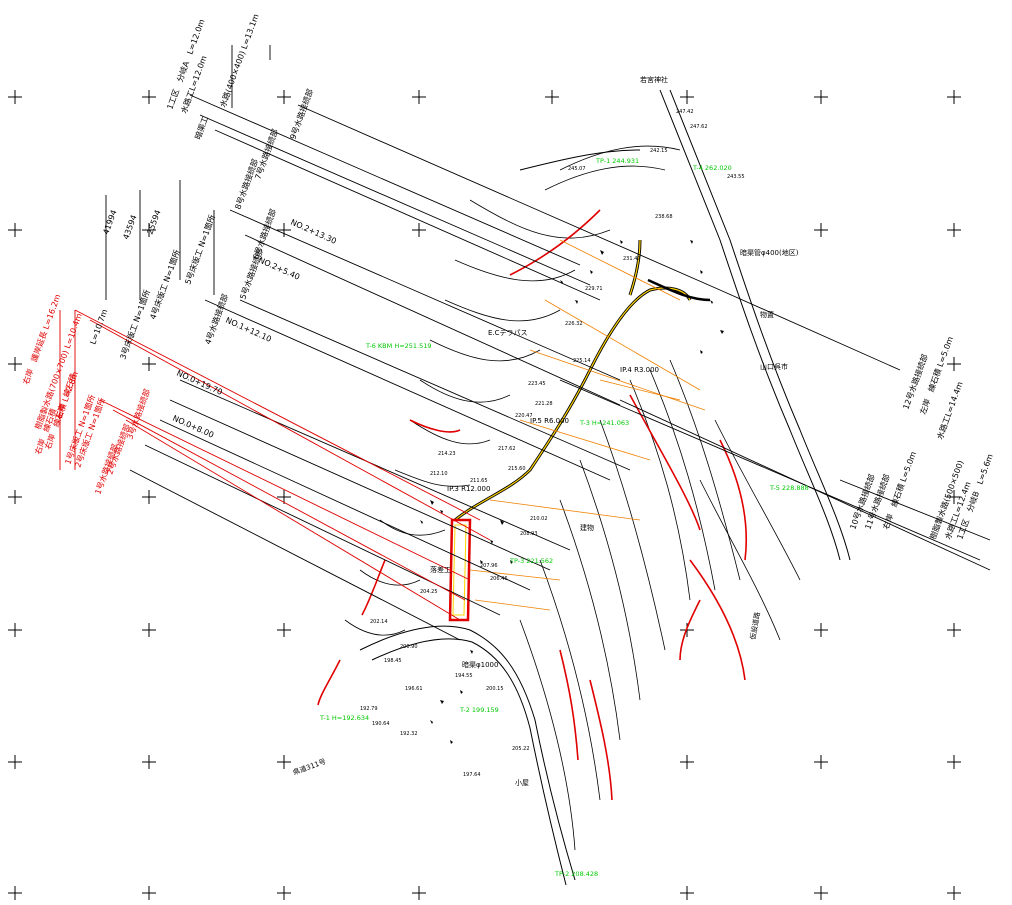 This screenshot has width=1012, height=905. Describe the element at coordinates (659, 151) in the screenshot. I see `elevation-label: 242.15` at that location.